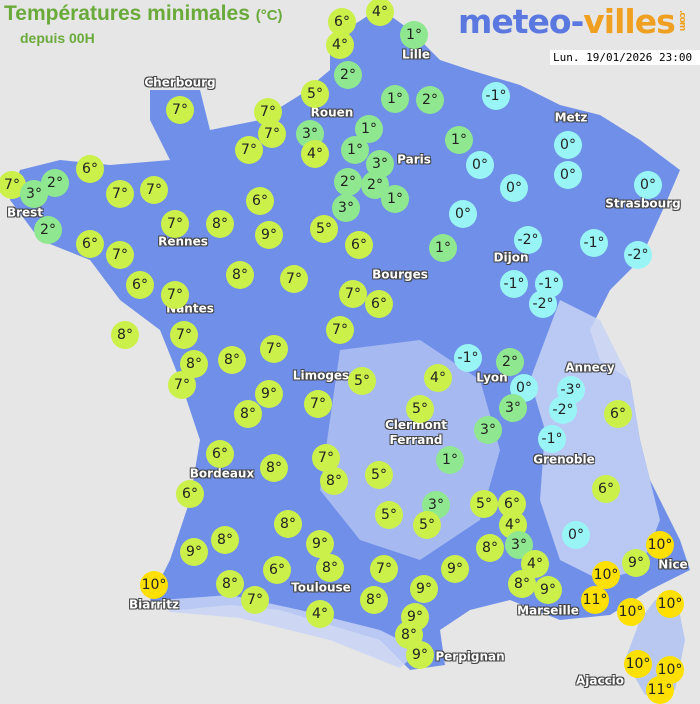  What do you see at coordinates (643, 203) in the screenshot?
I see `city-label: Strasbourg` at bounding box center [643, 203].